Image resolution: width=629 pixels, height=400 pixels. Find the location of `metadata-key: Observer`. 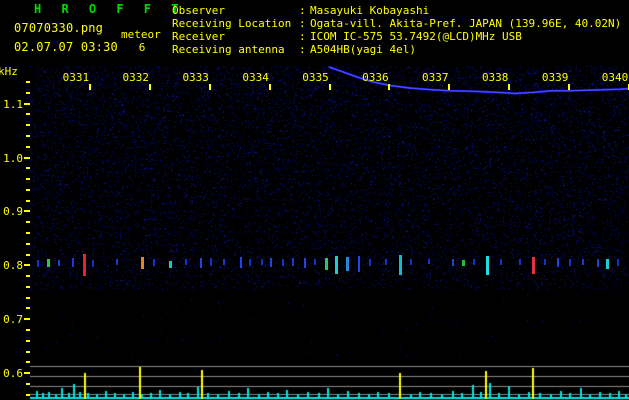

metadata-key: Observer is located at coordinates (198, 10).